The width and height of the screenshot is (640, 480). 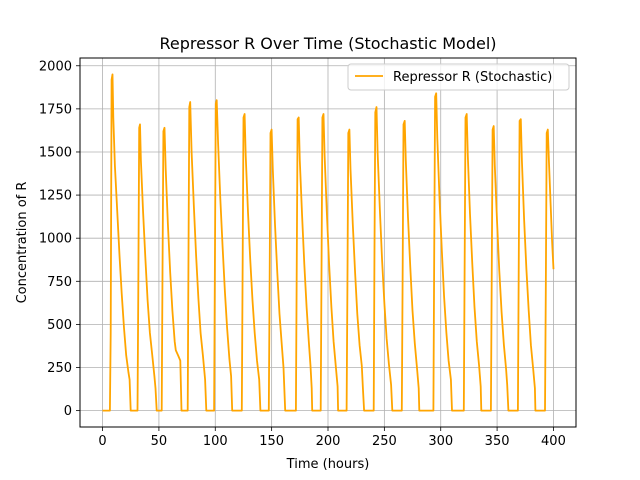 I want to click on legend-box, so click(x=458, y=77).